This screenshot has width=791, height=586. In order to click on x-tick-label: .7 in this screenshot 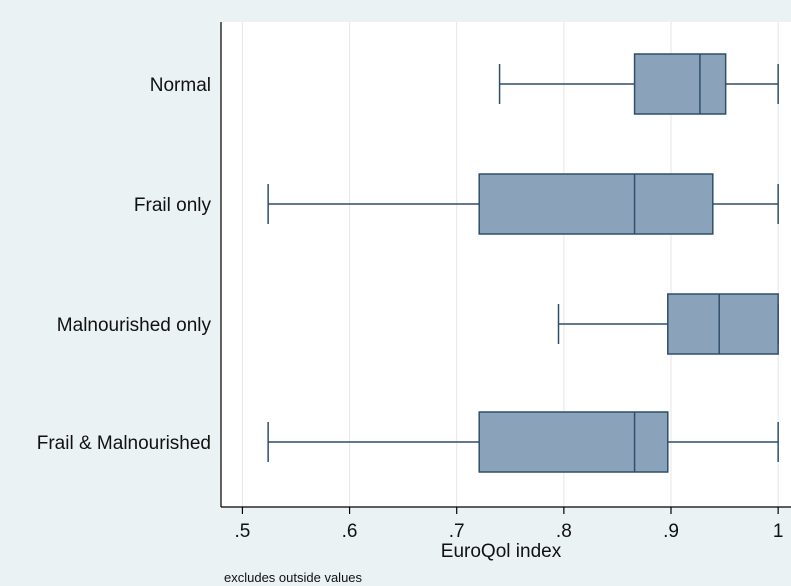, I will do `click(457, 531)`.